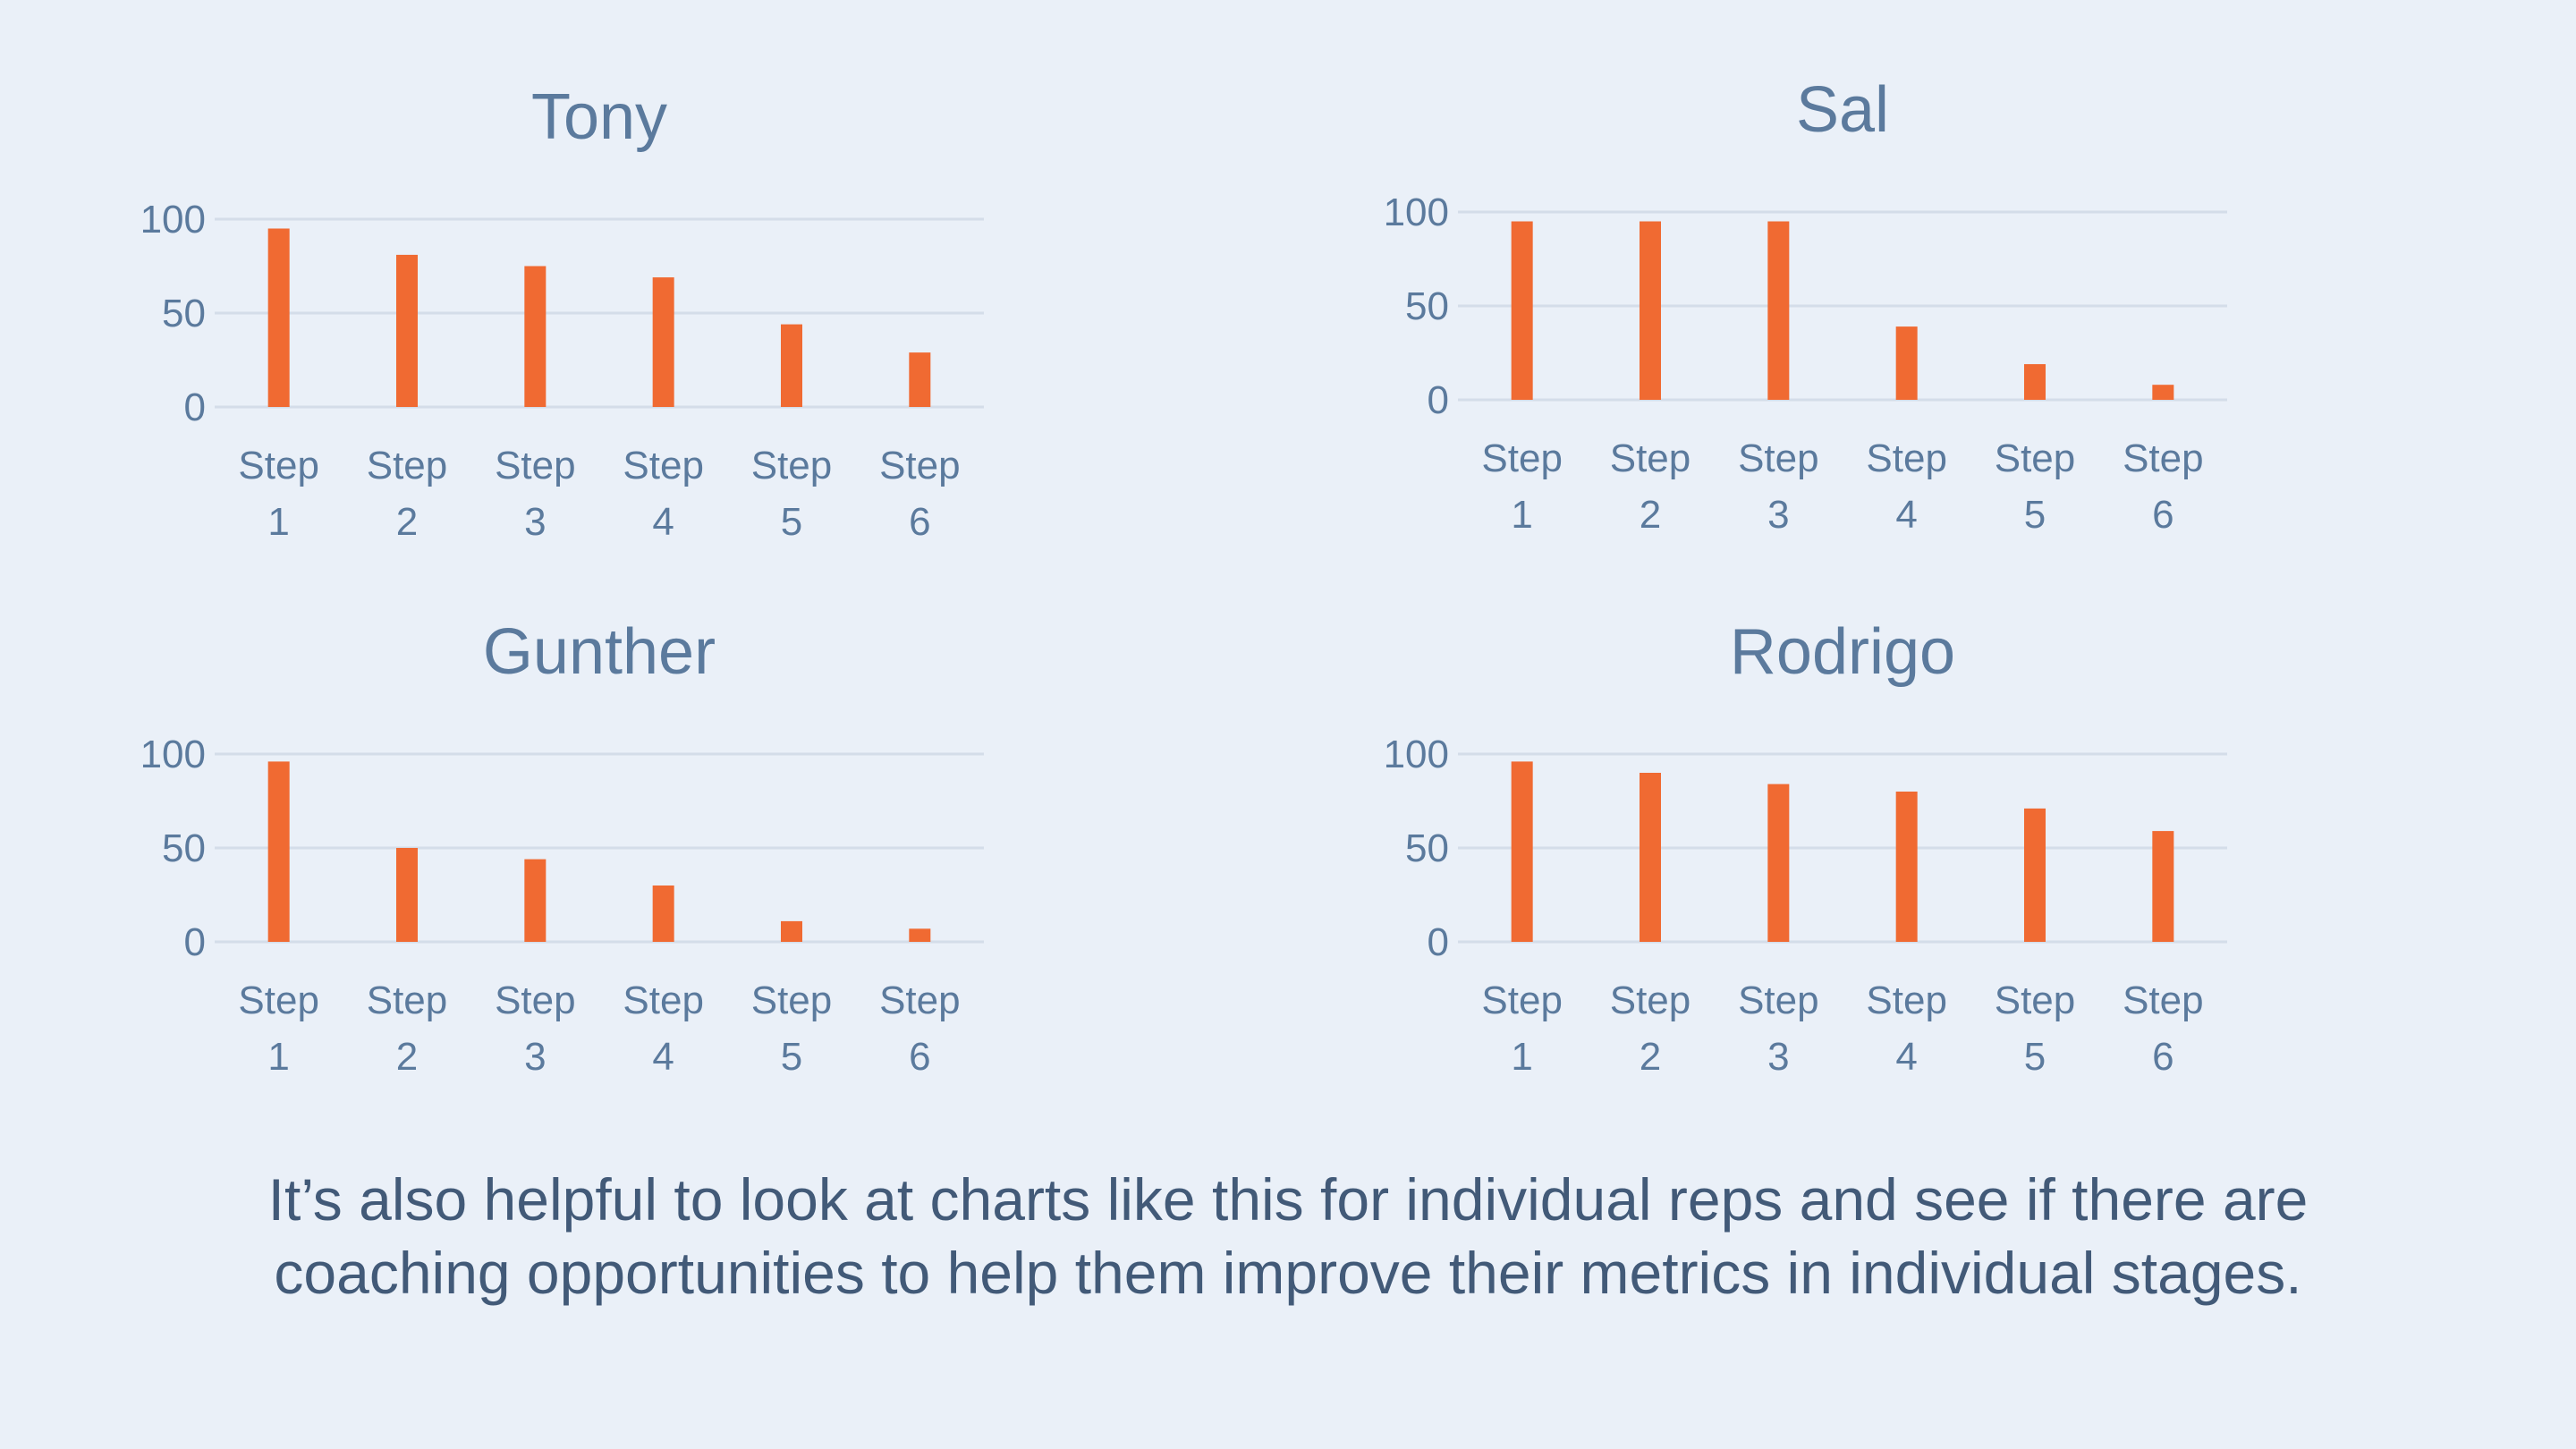  I want to click on chart-title: Rodrigo, so click(1842, 652).